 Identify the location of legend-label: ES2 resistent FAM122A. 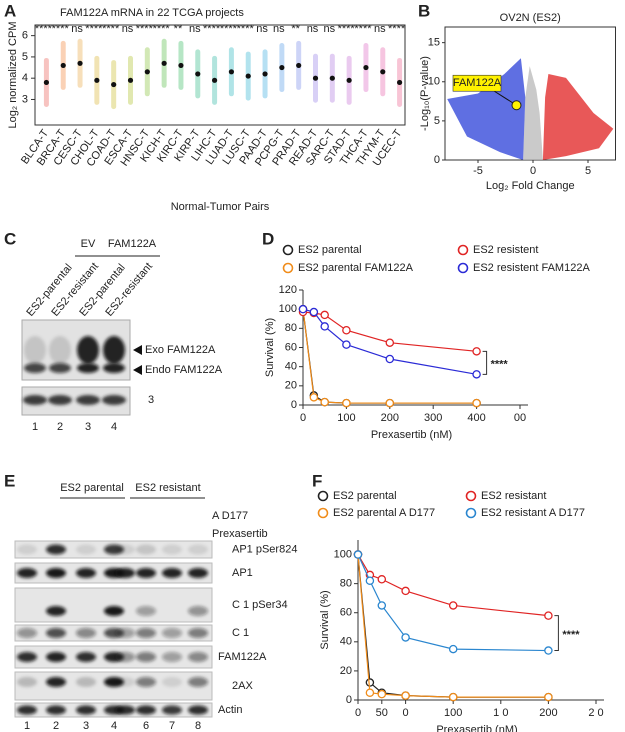
(531, 268).